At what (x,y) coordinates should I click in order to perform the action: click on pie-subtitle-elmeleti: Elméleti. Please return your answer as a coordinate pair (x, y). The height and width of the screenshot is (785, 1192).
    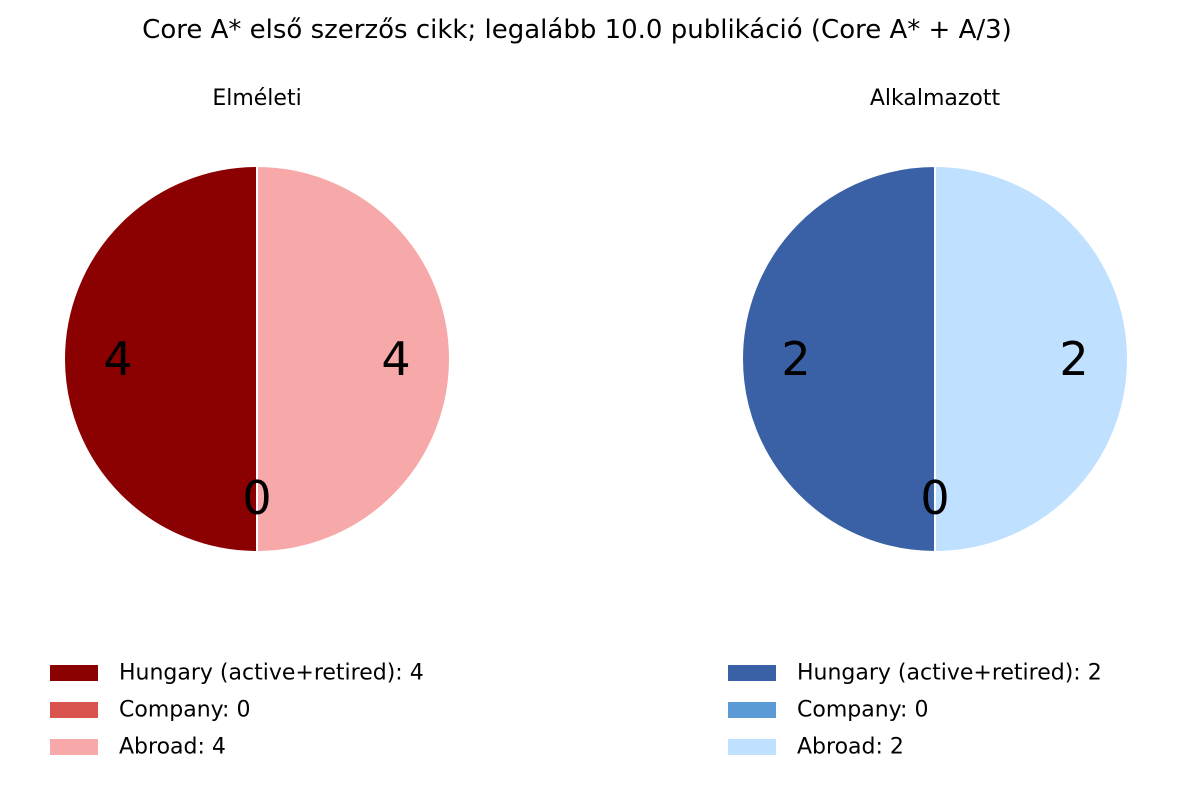
    Looking at the image, I should click on (256, 98).